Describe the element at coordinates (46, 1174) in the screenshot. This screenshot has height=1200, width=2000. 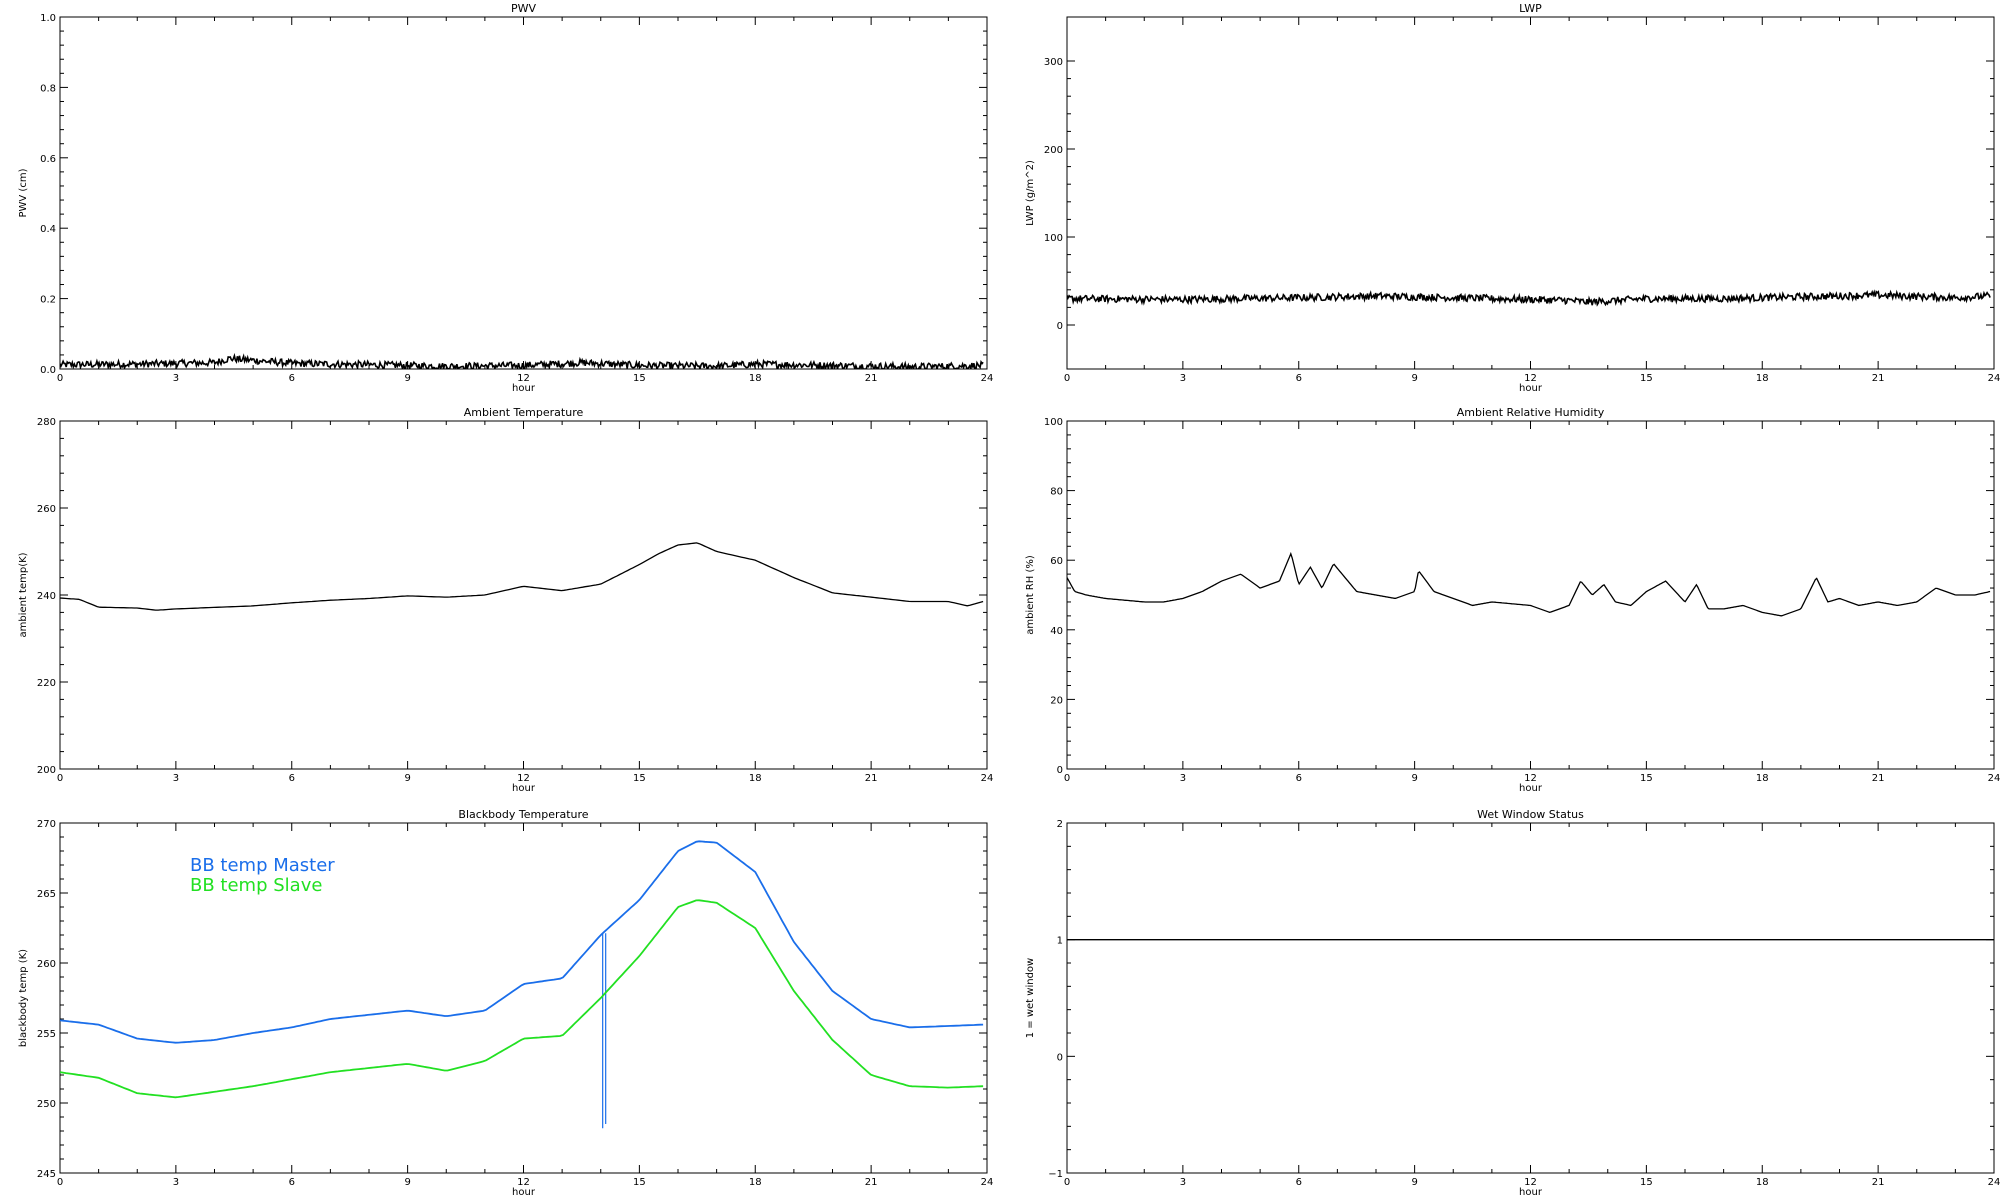
I see `y-tick-label: 245` at that location.